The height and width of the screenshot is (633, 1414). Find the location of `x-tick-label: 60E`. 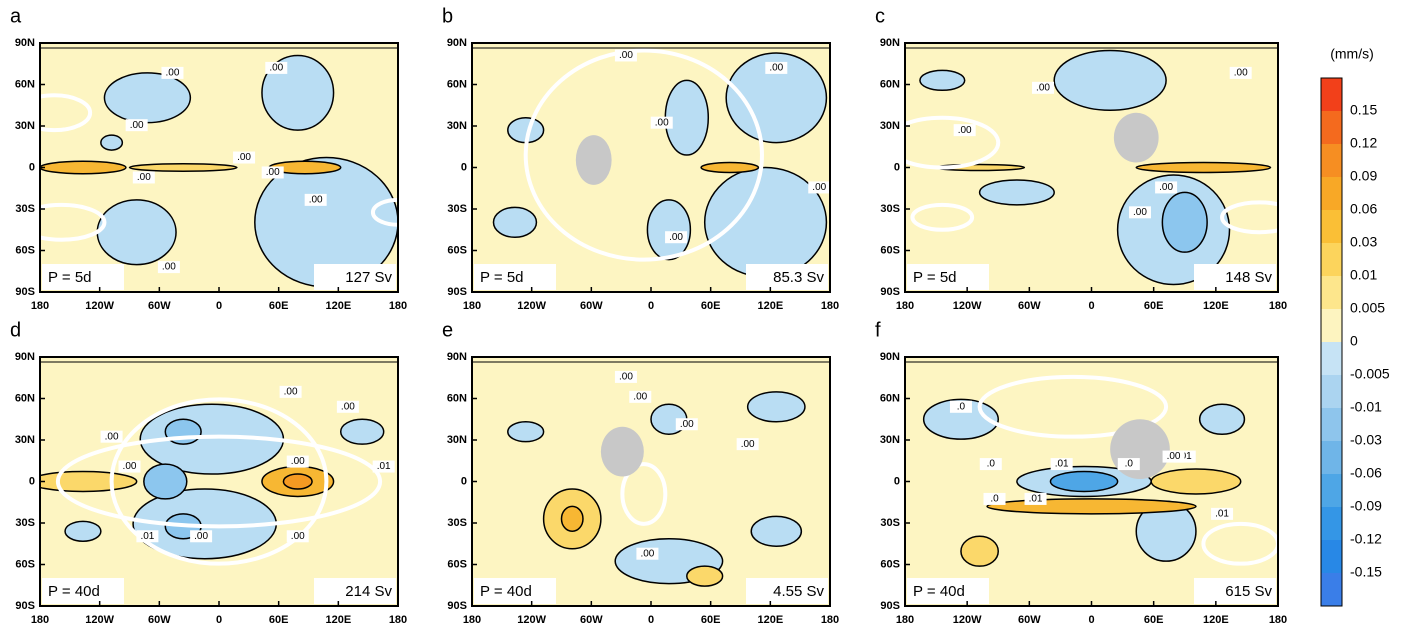

x-tick-label: 60E is located at coordinates (279, 306).